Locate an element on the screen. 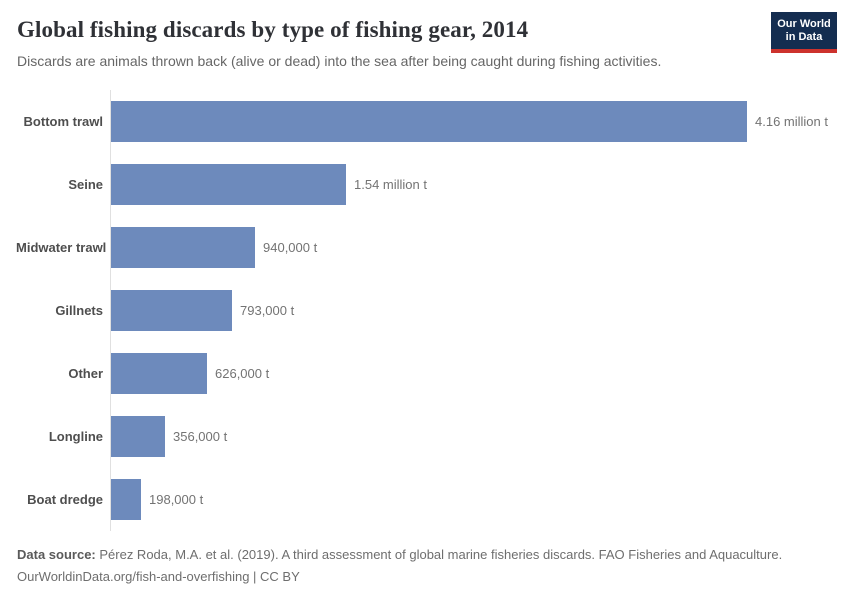 The image size is (850, 600). chart-row: Midwater trawl 940,000 t is located at coordinates (425, 247).